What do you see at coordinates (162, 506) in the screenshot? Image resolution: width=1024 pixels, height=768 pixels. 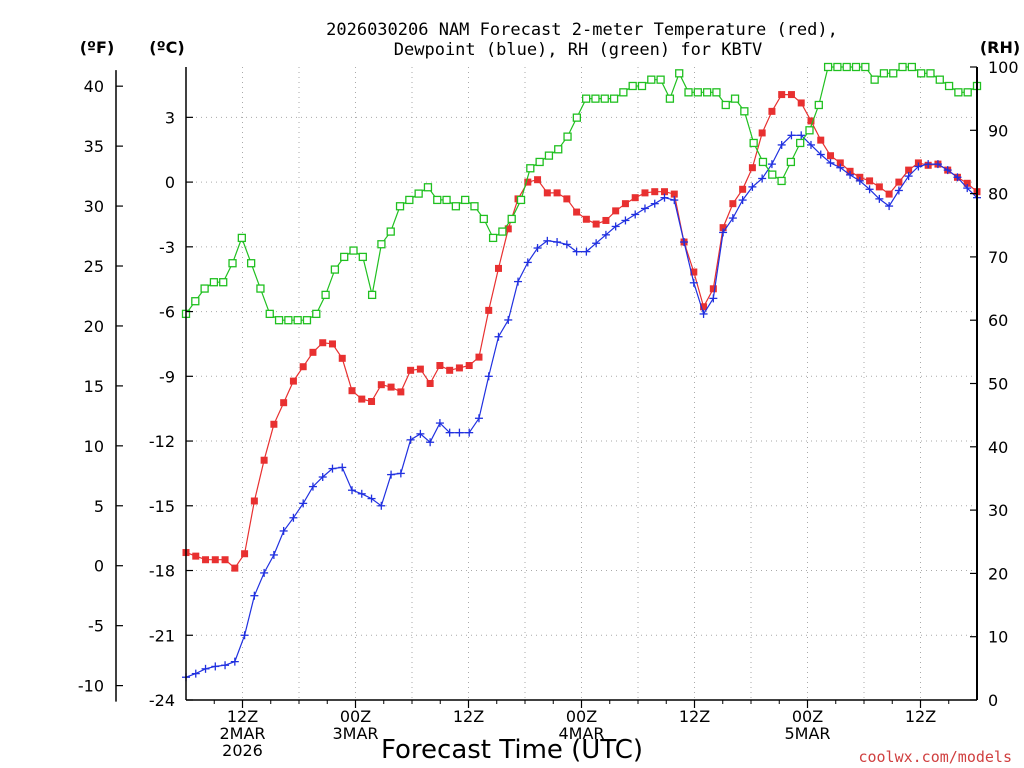 I see `c-tick-label: -15` at bounding box center [162, 506].